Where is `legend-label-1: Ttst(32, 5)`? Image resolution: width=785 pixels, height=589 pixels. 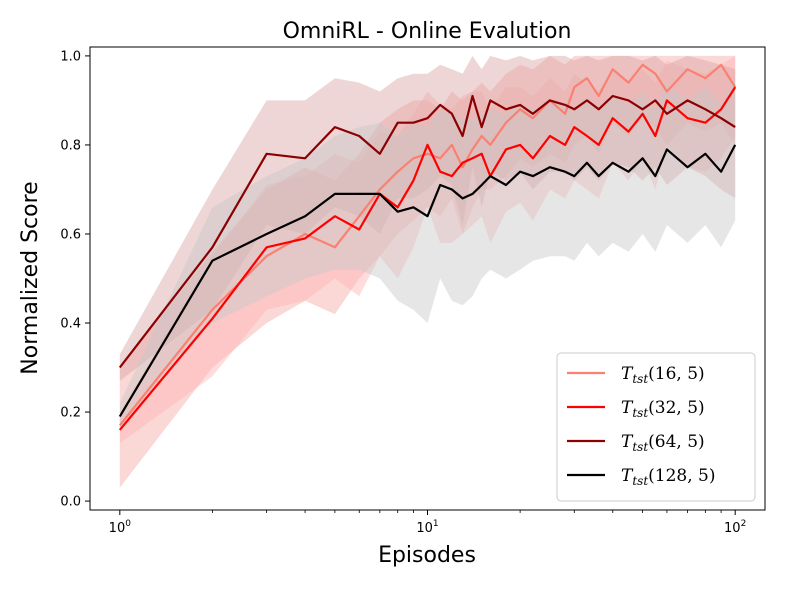
legend-label-1: Ttst(32, 5) is located at coordinates (663, 409).